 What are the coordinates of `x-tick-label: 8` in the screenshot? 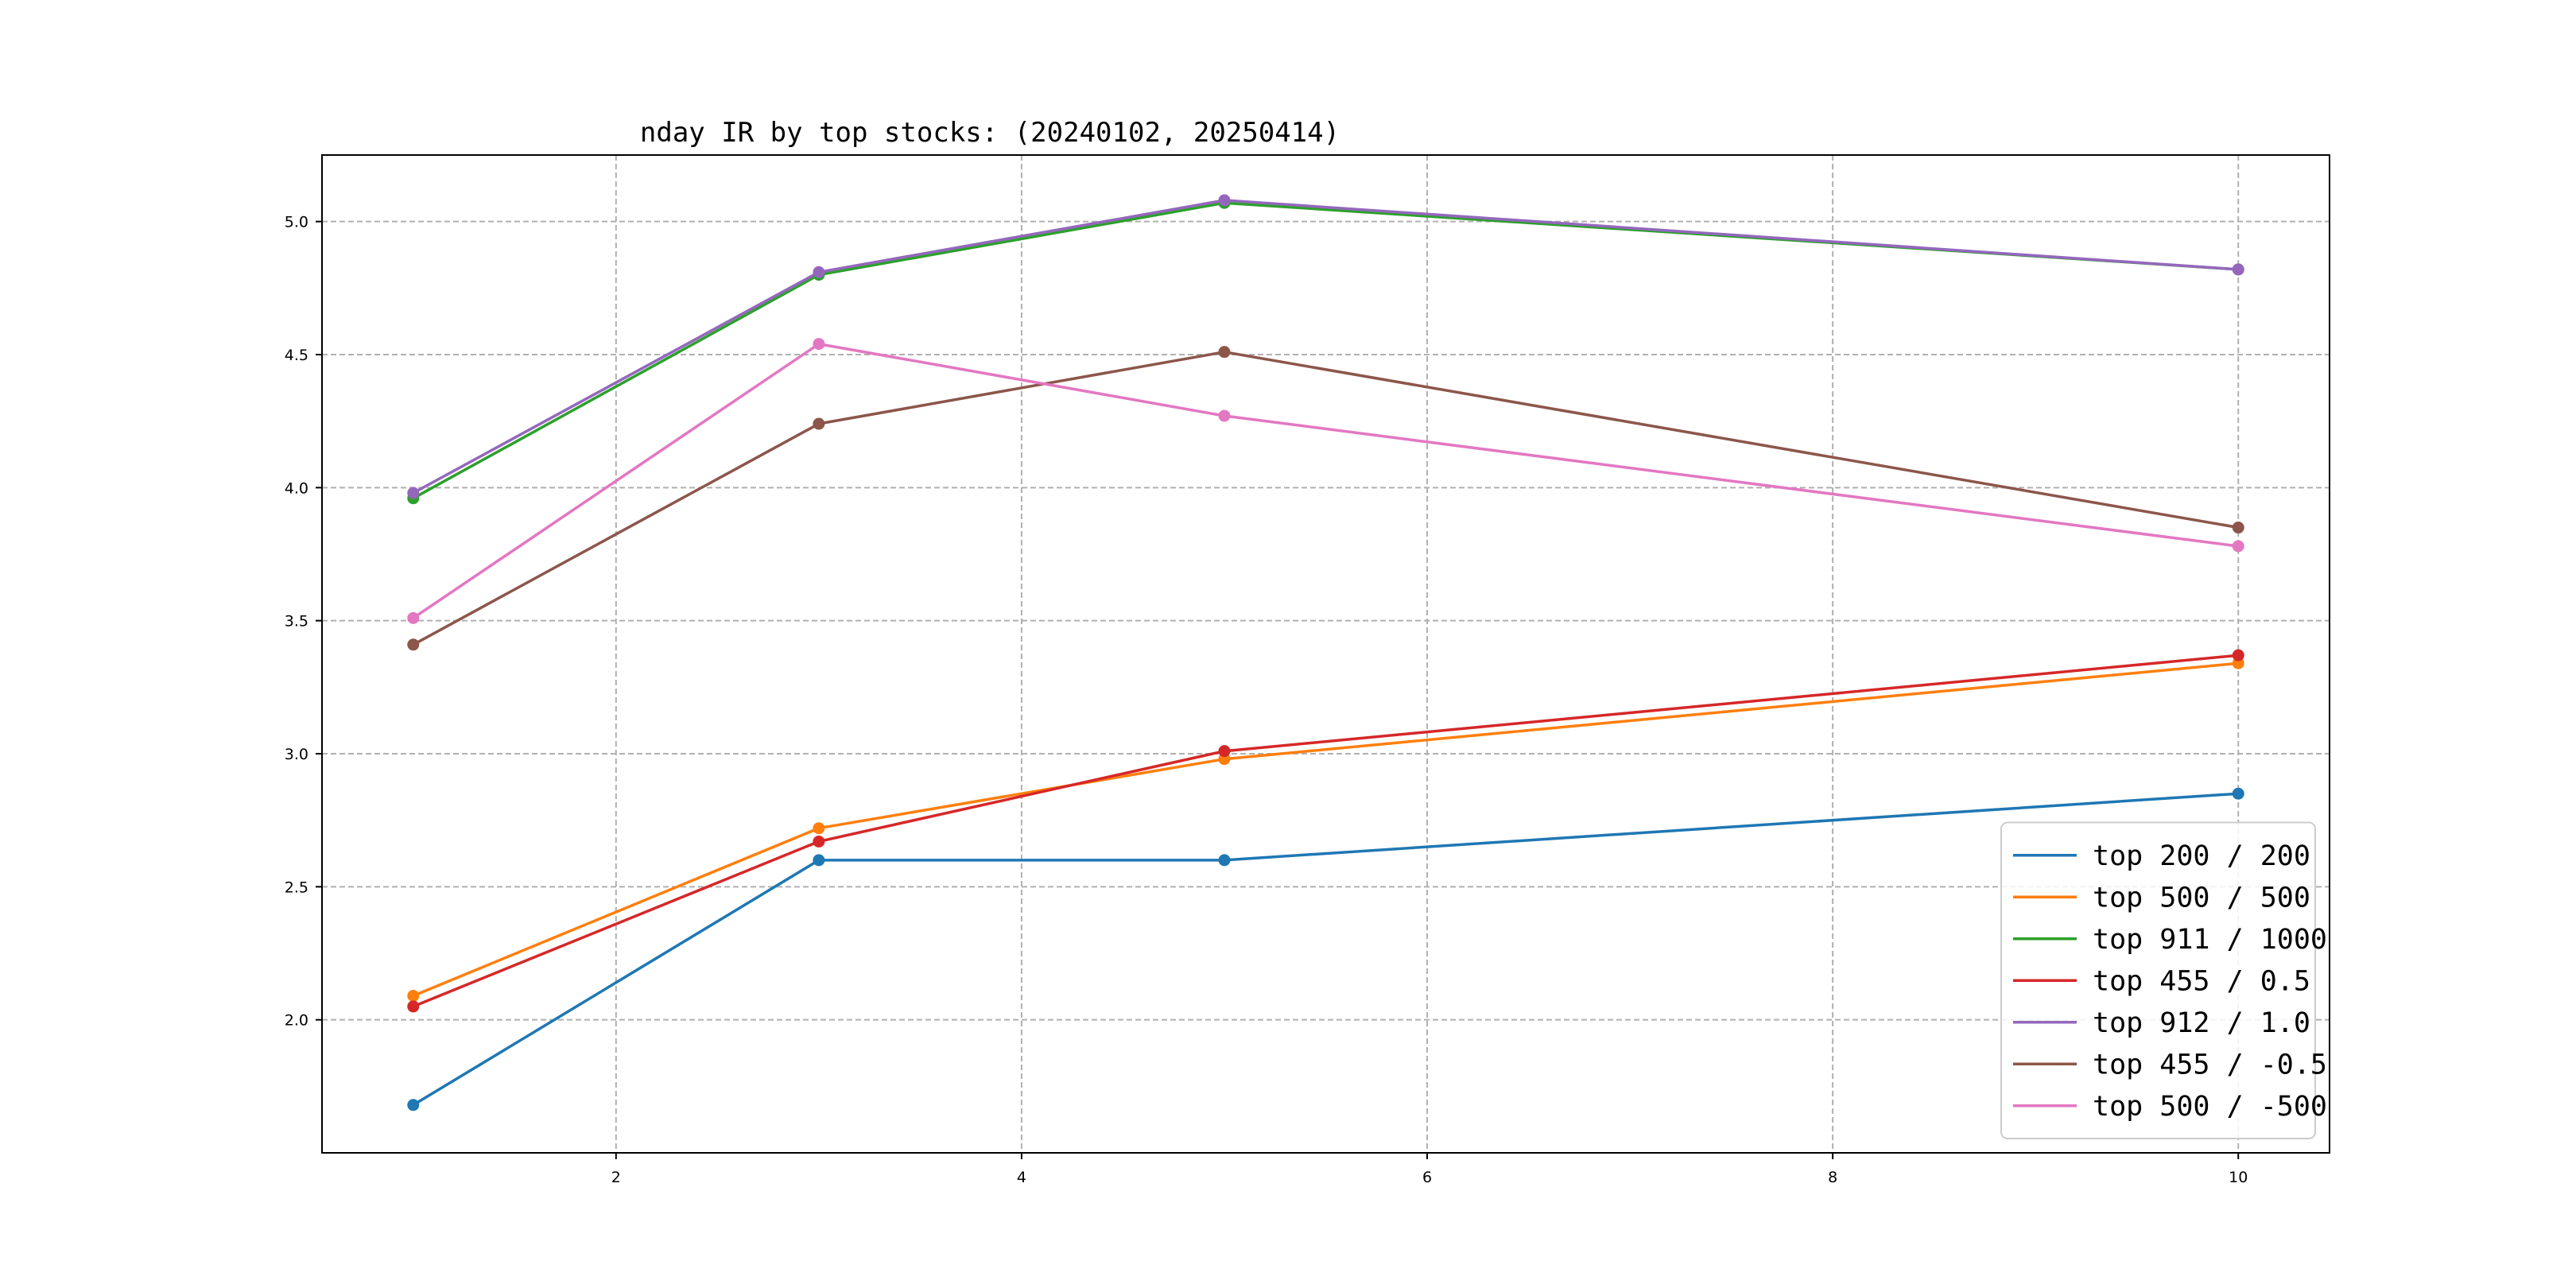 It's located at (1833, 1177).